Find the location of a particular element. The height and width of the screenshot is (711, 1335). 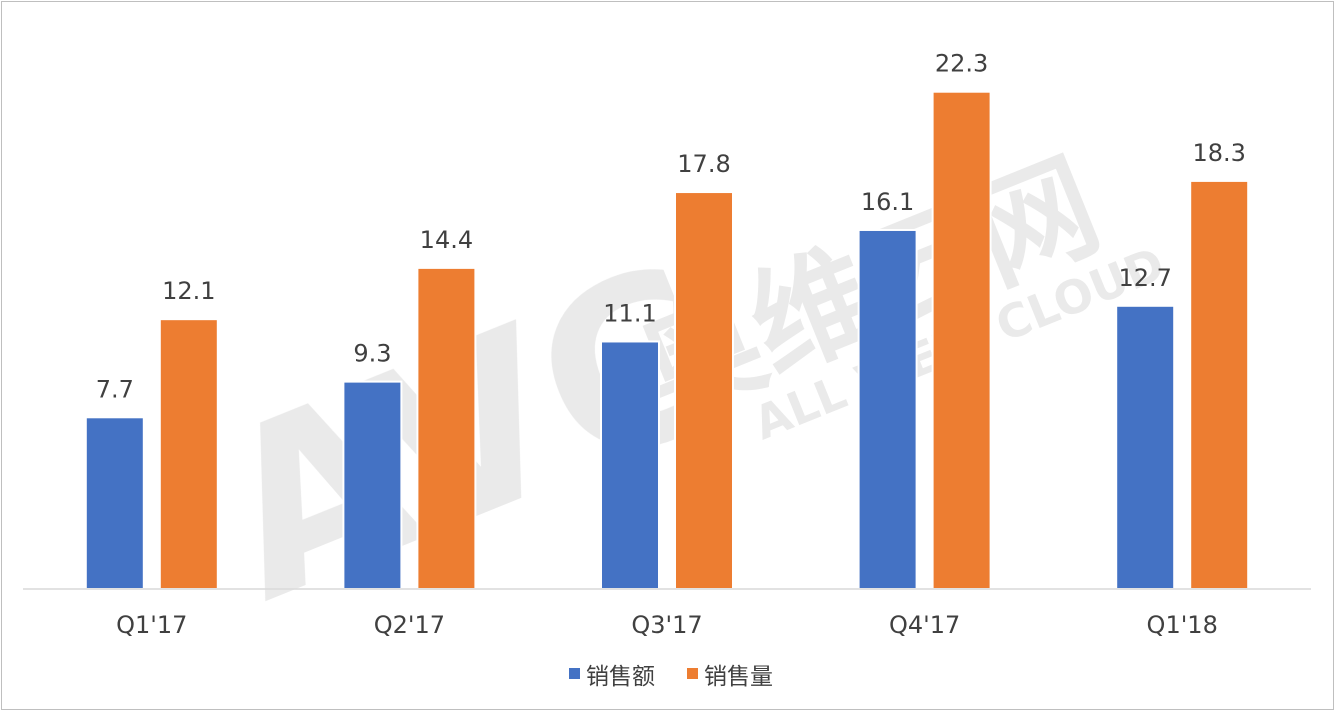

data-label-1-1: 14.4 is located at coordinates (446, 240).